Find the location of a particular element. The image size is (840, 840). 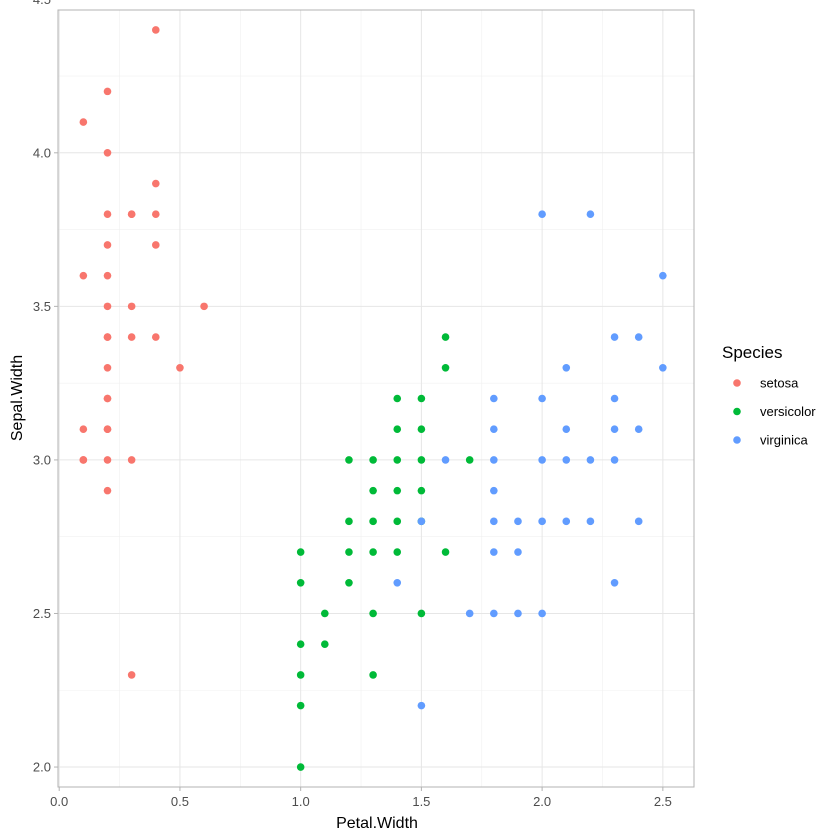

y-tick-label: 4.5 is located at coordinates (42, 3).